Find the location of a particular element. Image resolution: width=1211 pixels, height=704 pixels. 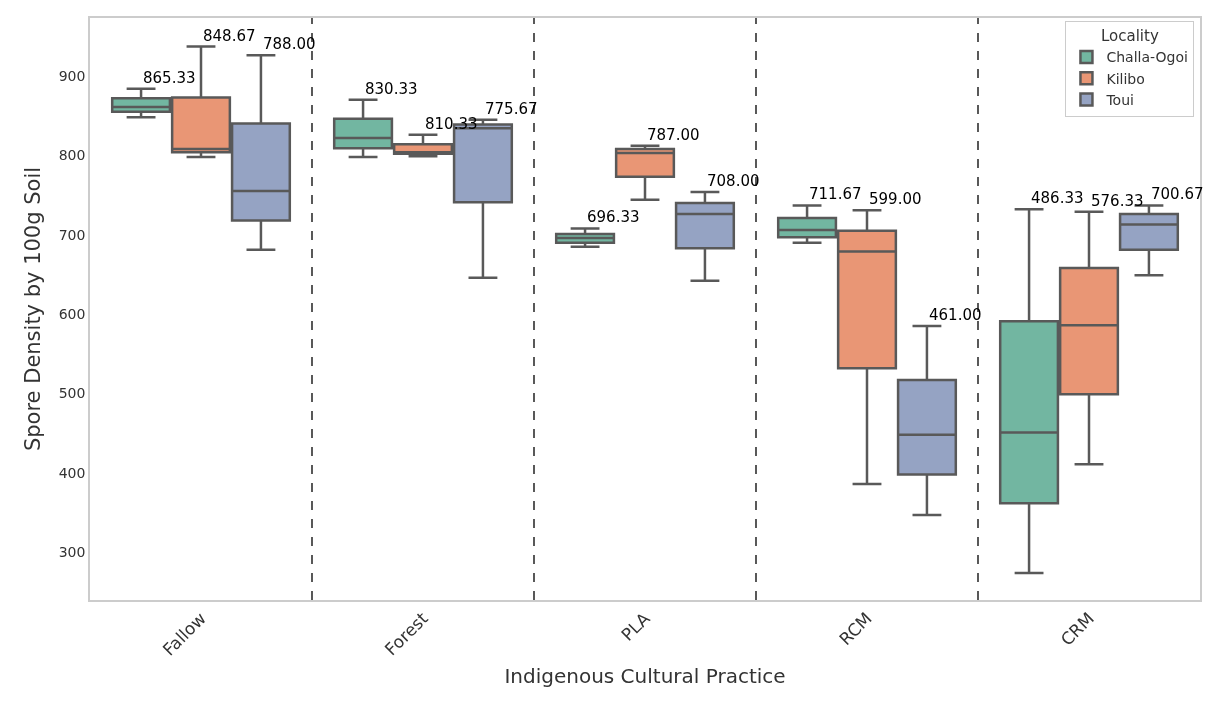

y-tick-label: 400 is located at coordinates (72, 472).